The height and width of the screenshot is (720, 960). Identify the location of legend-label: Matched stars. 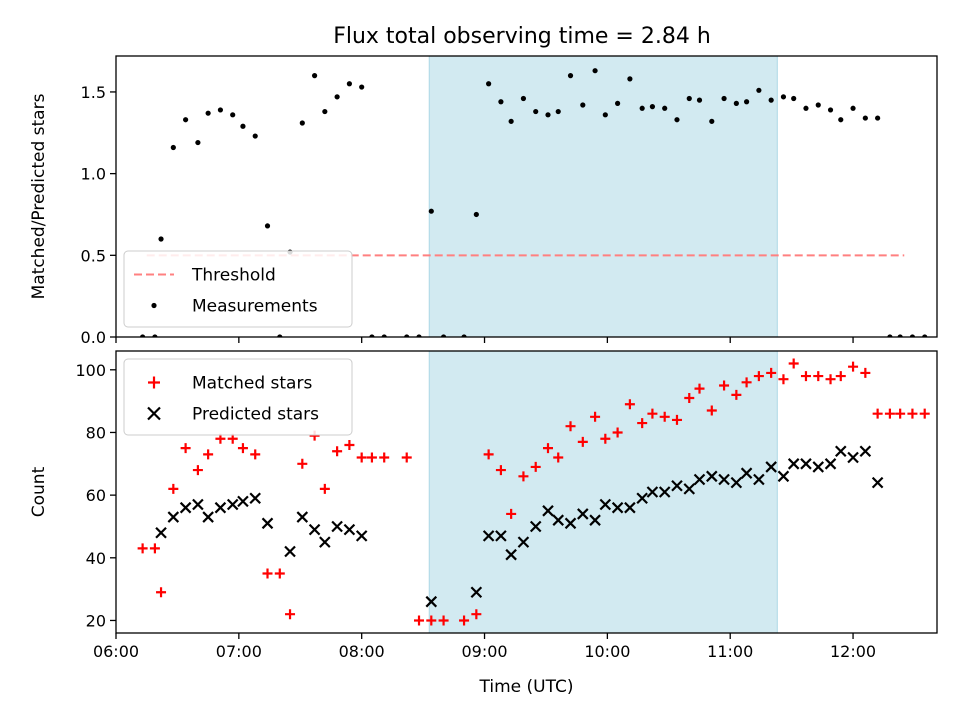
(252, 384).